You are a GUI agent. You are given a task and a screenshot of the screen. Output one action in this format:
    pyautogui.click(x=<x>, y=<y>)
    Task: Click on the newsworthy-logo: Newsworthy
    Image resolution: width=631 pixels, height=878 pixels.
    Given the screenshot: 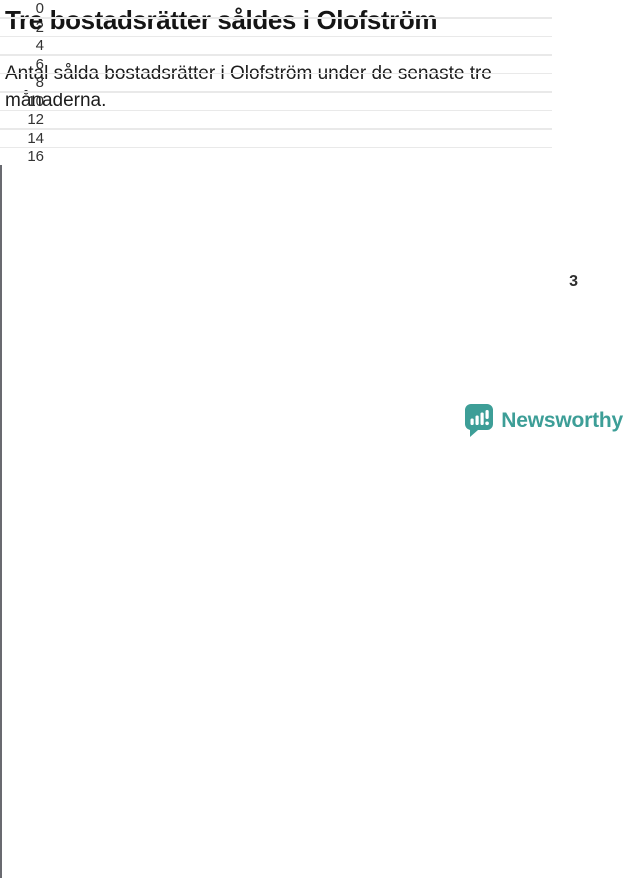 What is the action you would take?
    pyautogui.click(x=544, y=421)
    